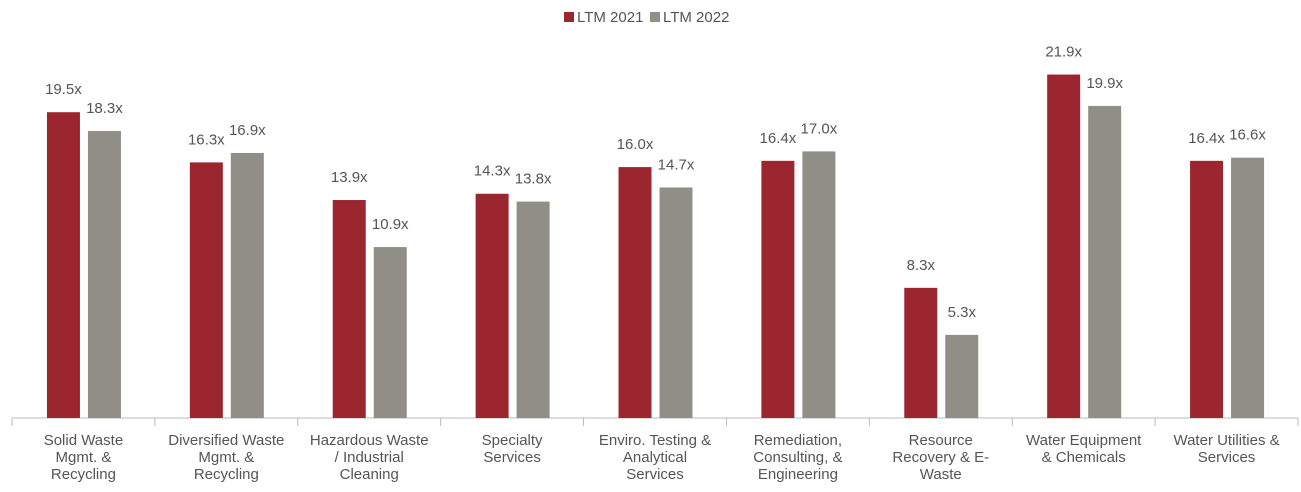 The width and height of the screenshot is (1301, 492). I want to click on data-label: 21.9x, so click(1063, 52).